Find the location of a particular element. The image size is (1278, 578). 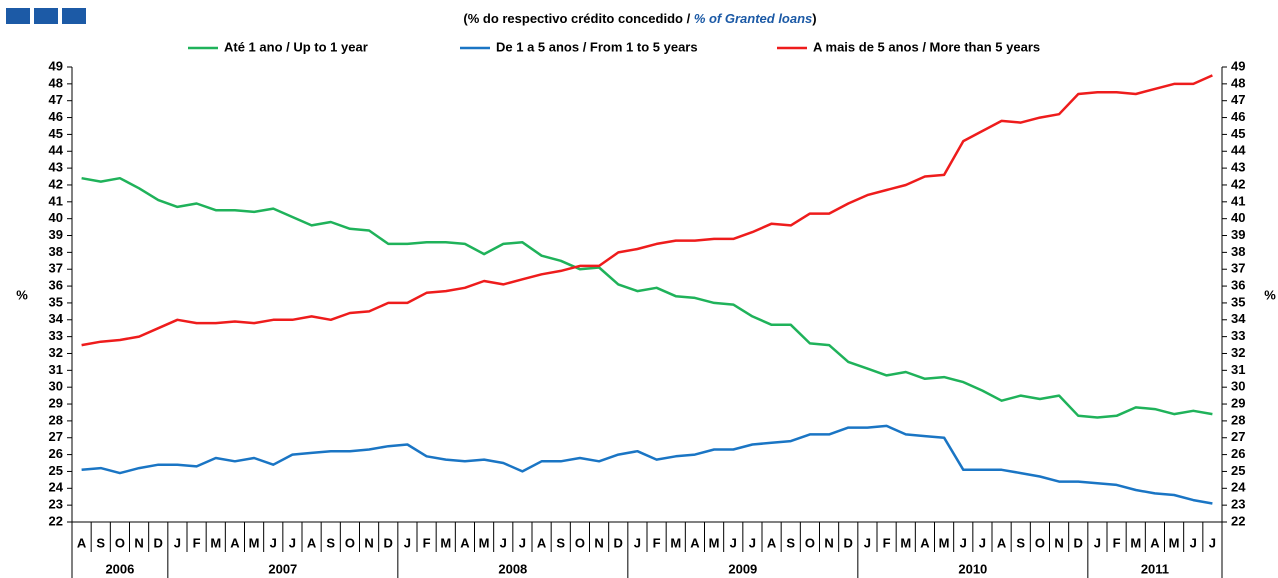

y-tick-label: 45 is located at coordinates (56, 133).